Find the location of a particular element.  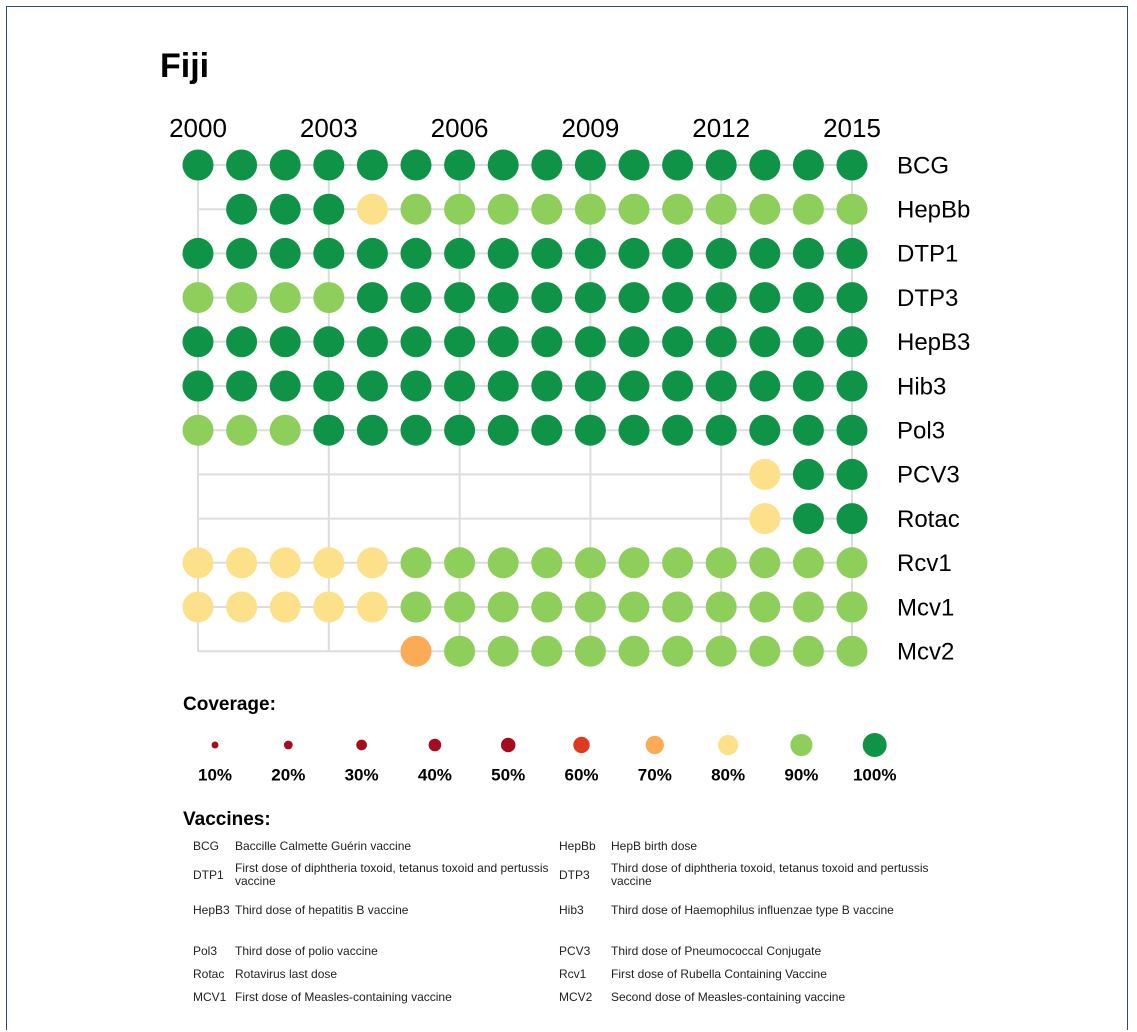

glossary-code: Pol3 is located at coordinates (205, 951).